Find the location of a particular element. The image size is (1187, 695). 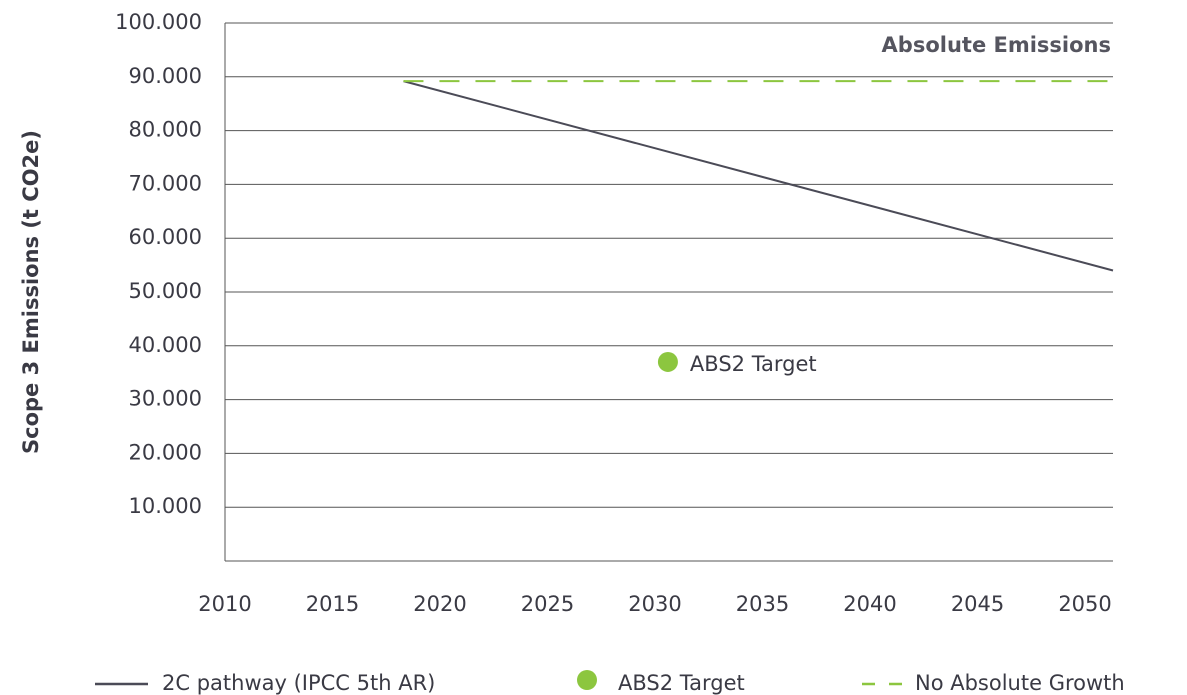

x-tick-label: 2045 is located at coordinates (977, 604).